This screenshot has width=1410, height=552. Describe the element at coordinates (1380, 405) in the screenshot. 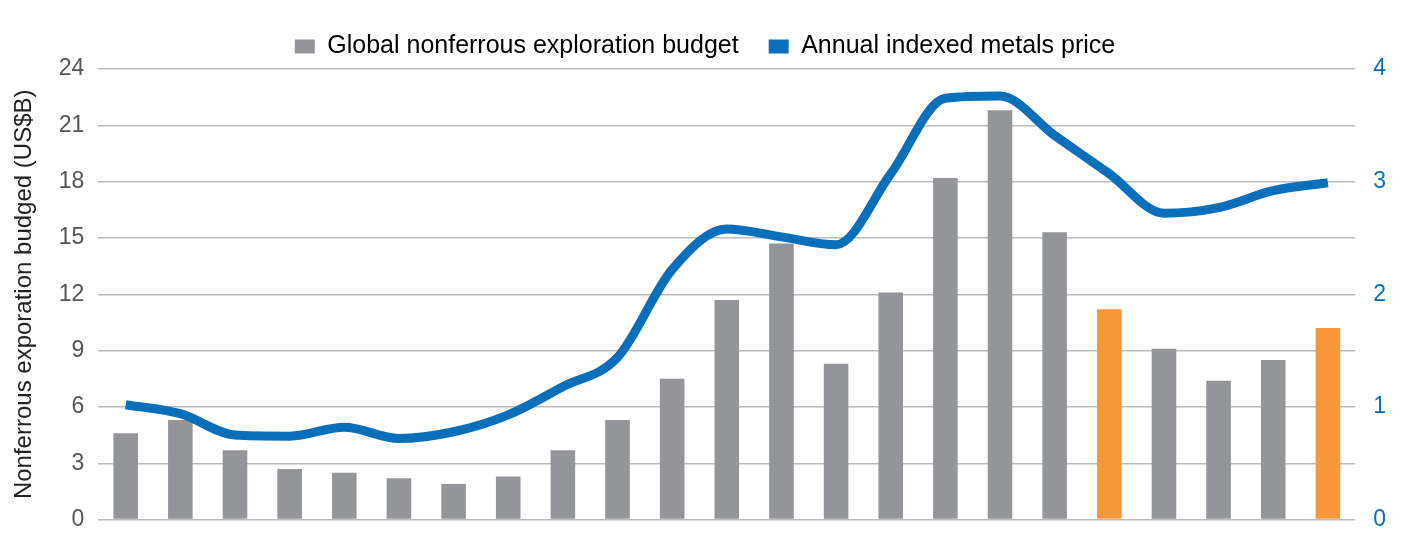

I see `y2-tick-label: 1` at that location.